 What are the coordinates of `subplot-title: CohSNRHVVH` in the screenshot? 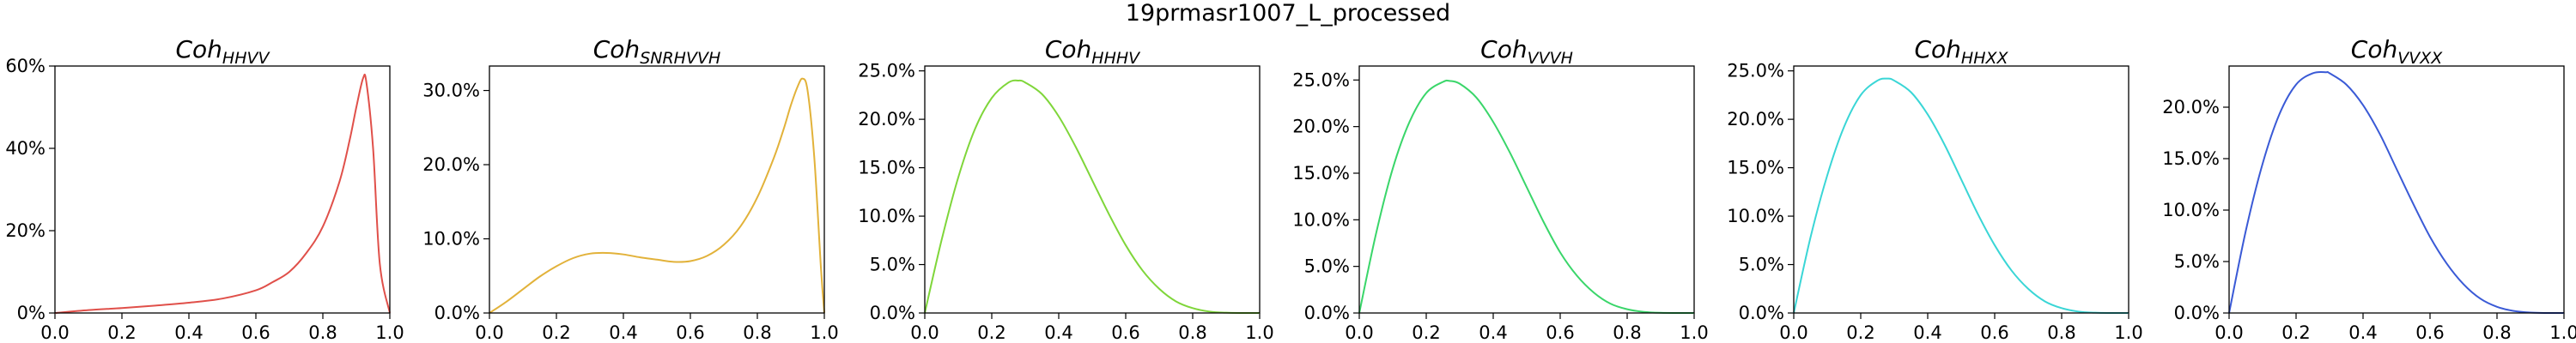 It's located at (656, 52).